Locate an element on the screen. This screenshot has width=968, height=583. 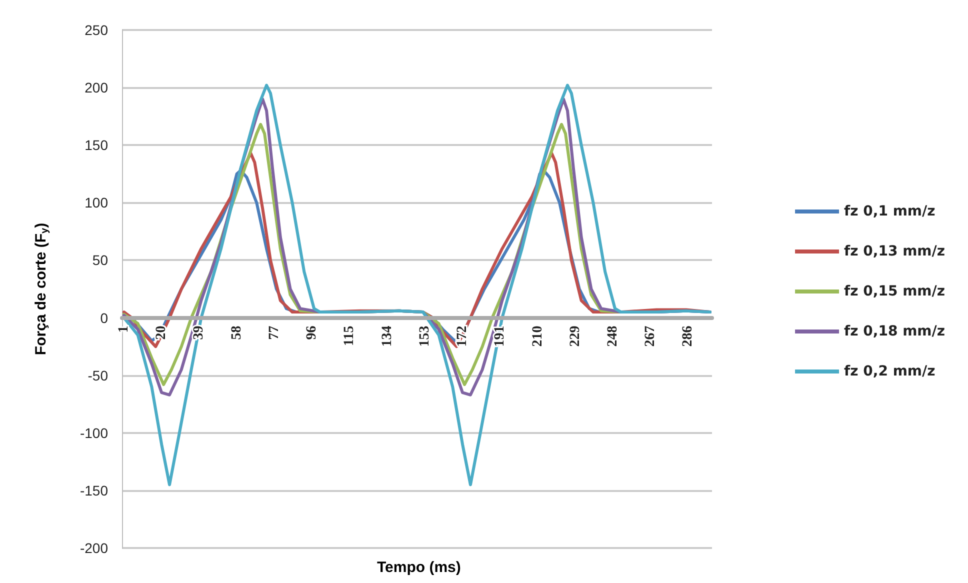
x-tick-label: 1 is located at coordinates (124, 329).